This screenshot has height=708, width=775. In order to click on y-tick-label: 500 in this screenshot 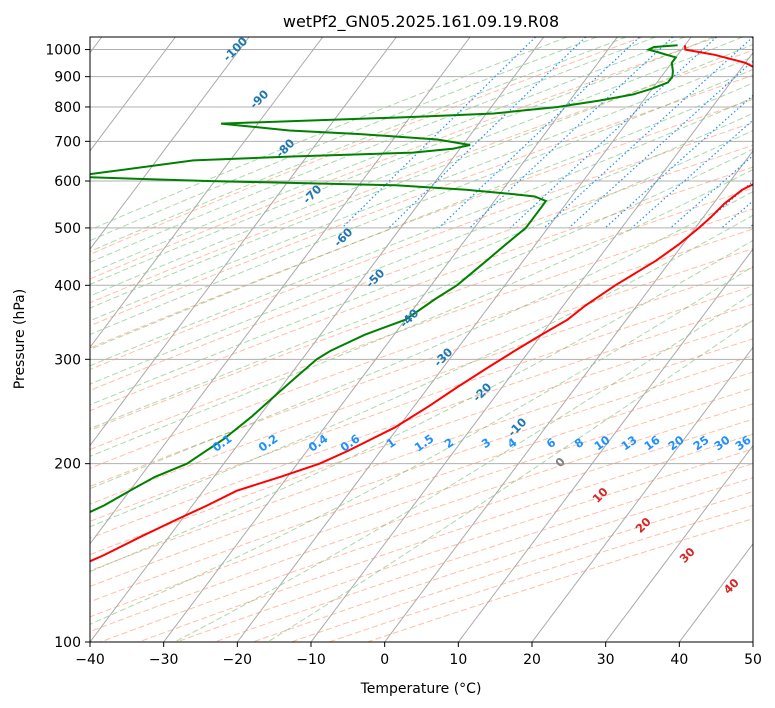, I will do `click(67, 229)`.